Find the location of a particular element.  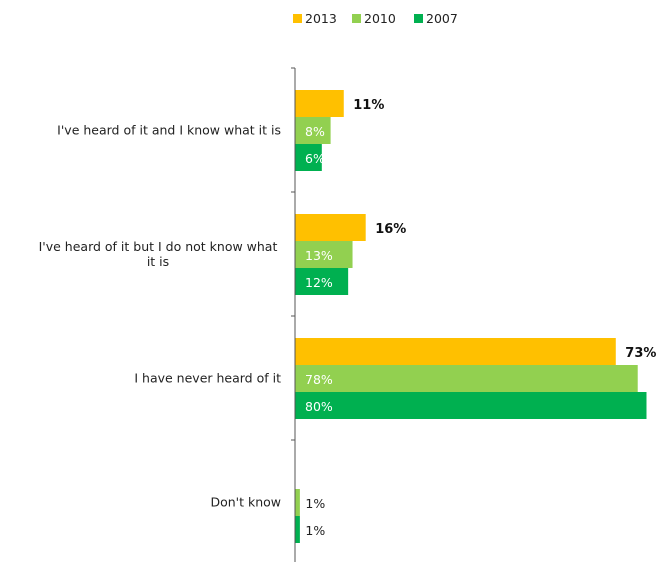

legend: 2013 2010 2007 is located at coordinates (375, 18).